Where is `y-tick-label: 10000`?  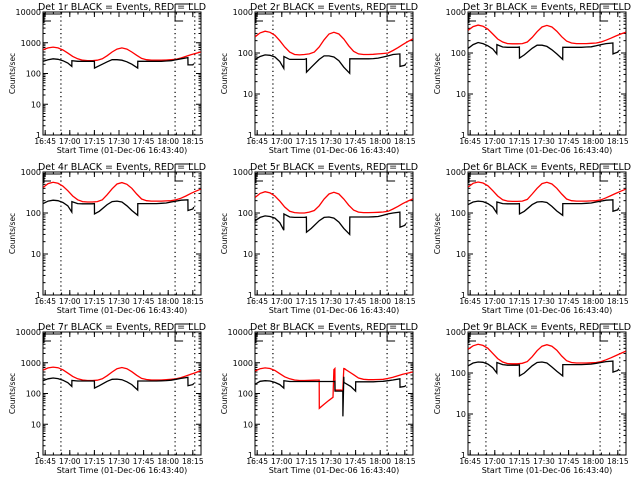 y-tick-label: 10000 is located at coordinates (240, 332).